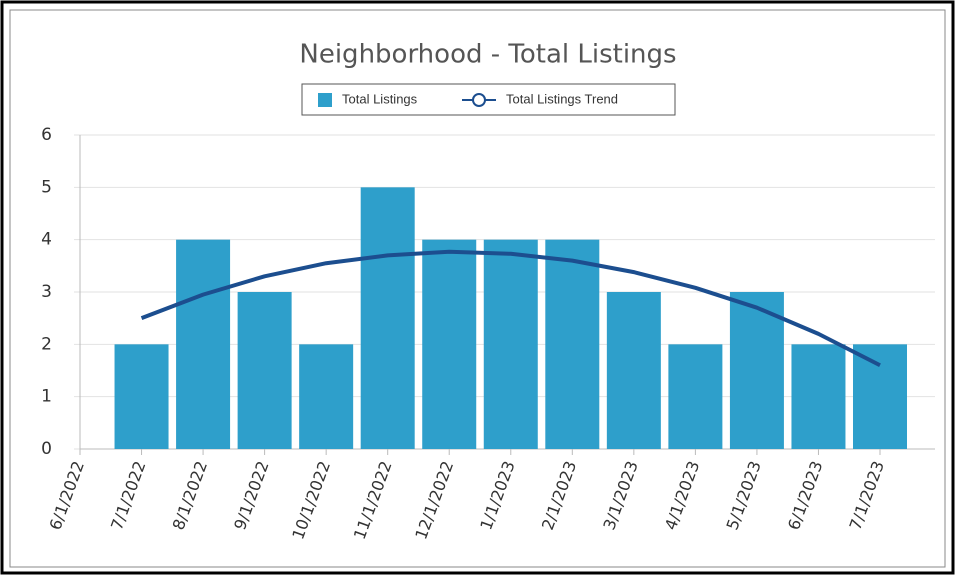 The width and height of the screenshot is (955, 575). Describe the element at coordinates (562, 98) in the screenshot. I see `legend-label: Total Listings Trend` at that location.